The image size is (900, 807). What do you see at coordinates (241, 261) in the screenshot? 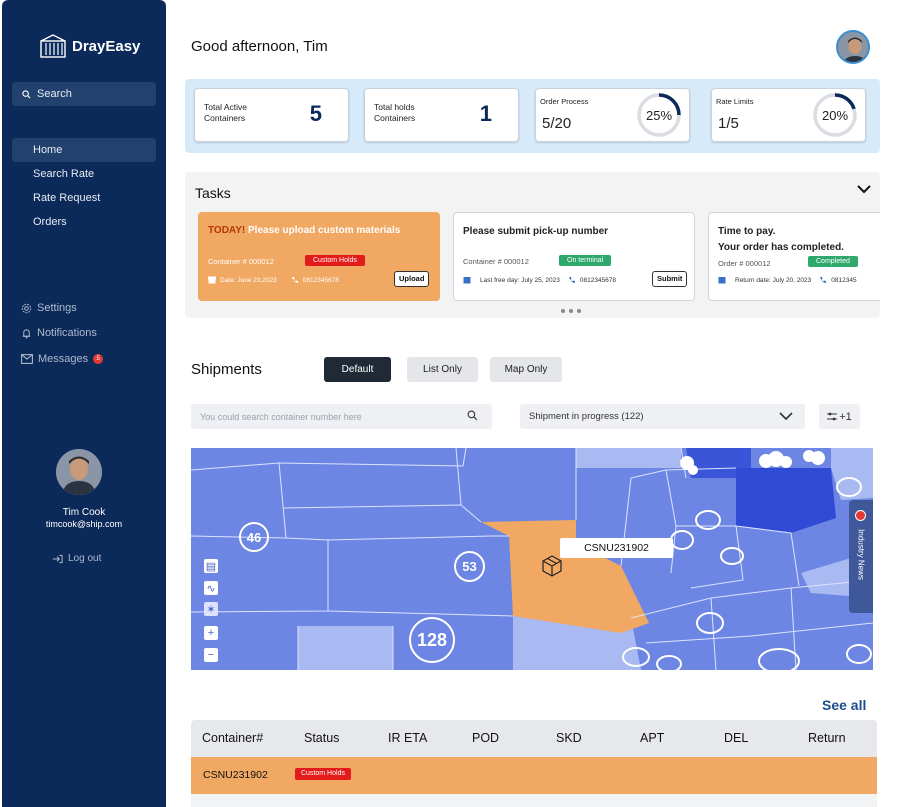
I see `task-container: Container # 000012` at bounding box center [241, 261].